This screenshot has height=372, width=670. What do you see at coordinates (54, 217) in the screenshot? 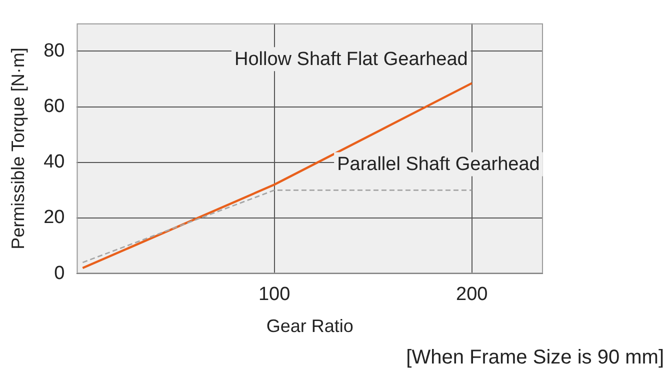
I see `y-tick-label: 20` at bounding box center [54, 217].